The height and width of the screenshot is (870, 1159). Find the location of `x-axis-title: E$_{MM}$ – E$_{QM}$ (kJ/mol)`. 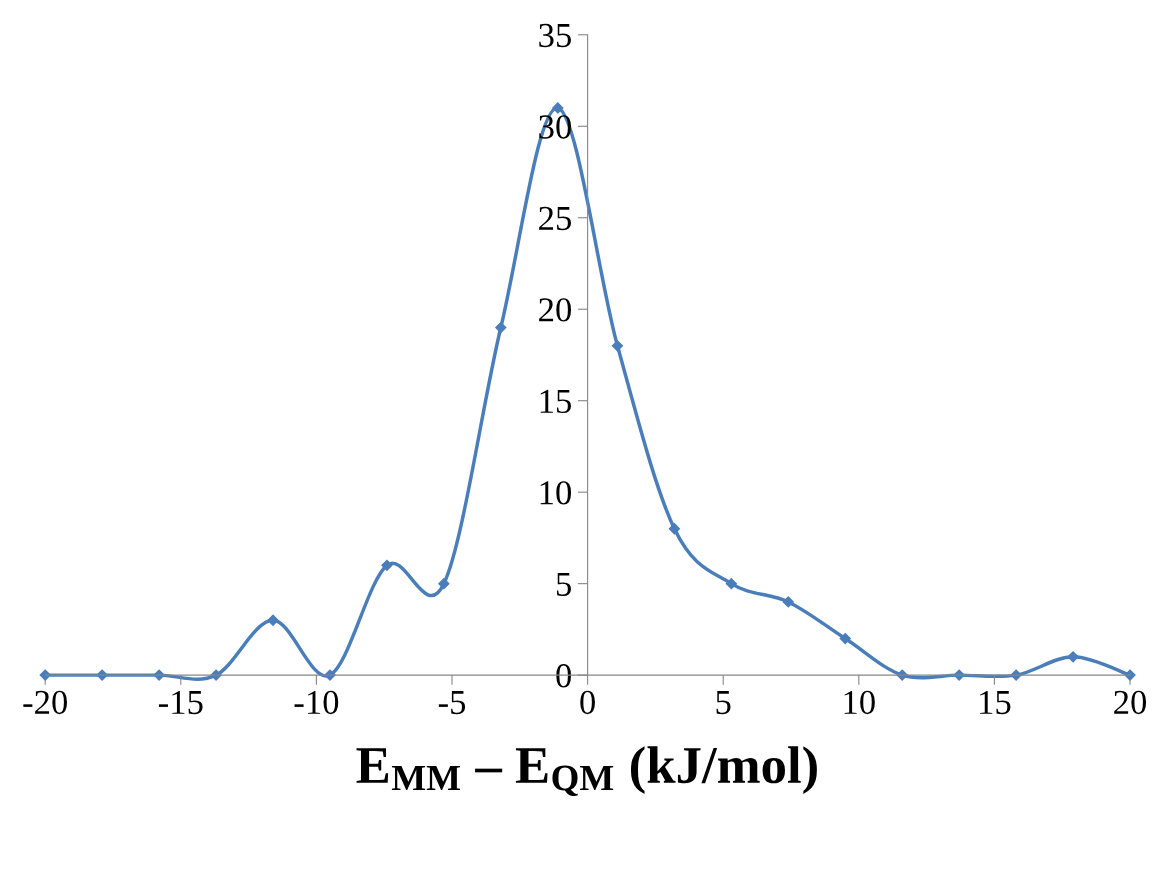

x-axis-title: E$_{MM}$ – E$_{QM}$ (kJ/mol) is located at coordinates (586, 771).